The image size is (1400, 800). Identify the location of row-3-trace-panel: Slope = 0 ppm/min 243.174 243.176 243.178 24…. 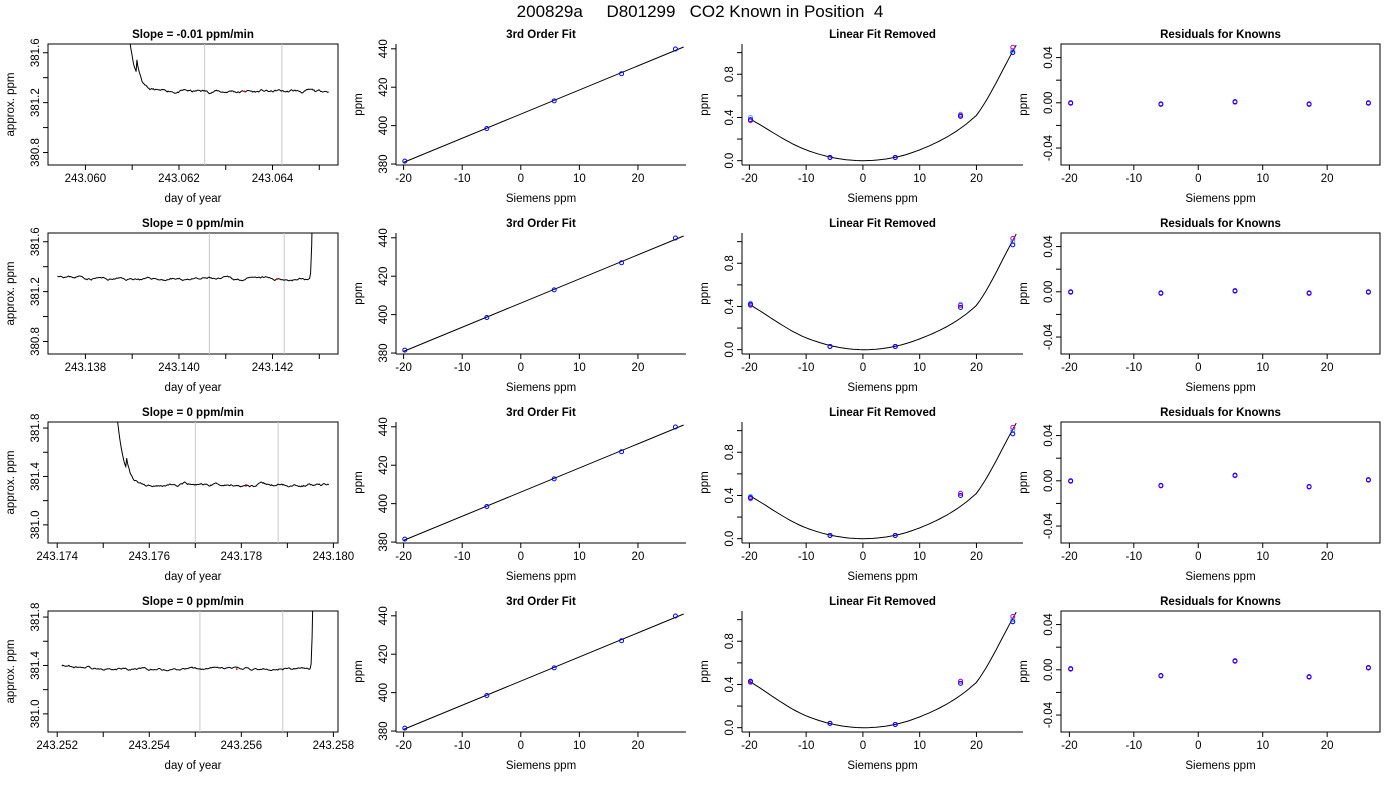
(180, 495).